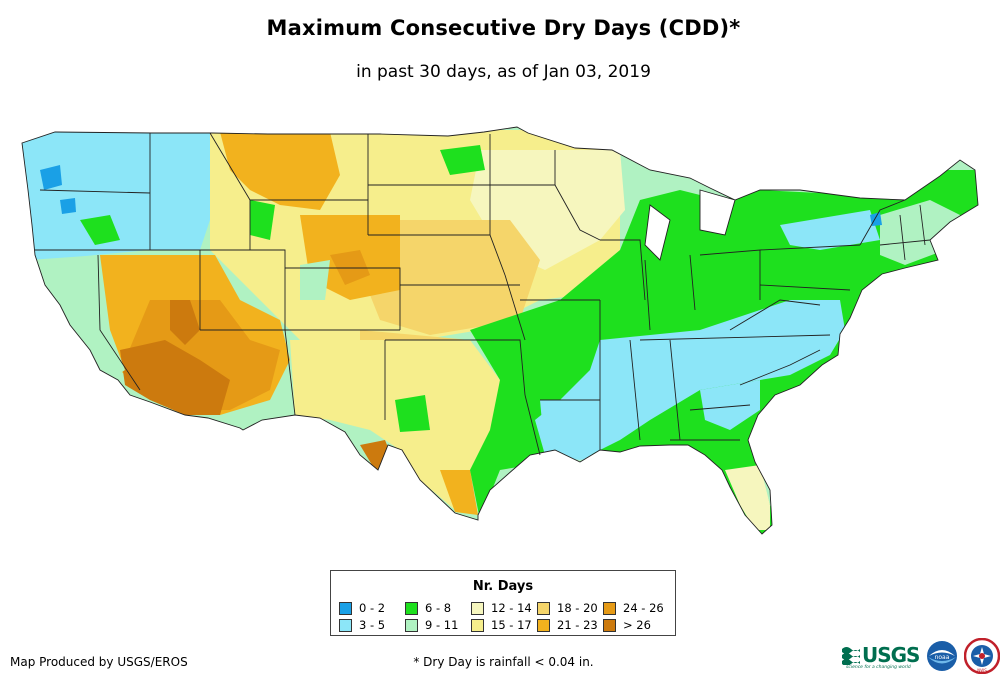  I want to click on legend-label: 6 - 8, so click(438, 608).